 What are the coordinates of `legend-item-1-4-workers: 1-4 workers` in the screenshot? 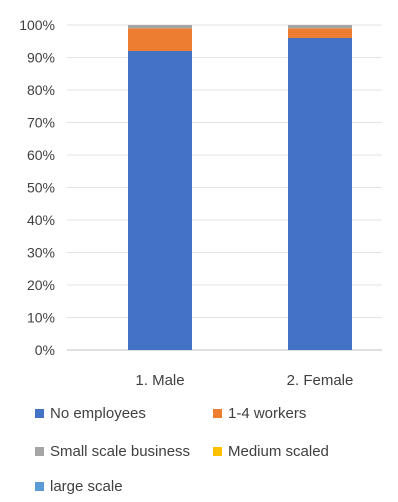 It's located at (259, 413).